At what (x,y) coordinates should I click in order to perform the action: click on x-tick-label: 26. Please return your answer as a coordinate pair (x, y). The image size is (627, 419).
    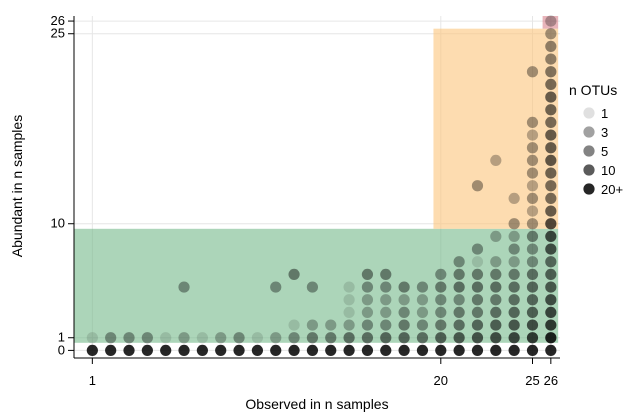
    Looking at the image, I should click on (551, 380).